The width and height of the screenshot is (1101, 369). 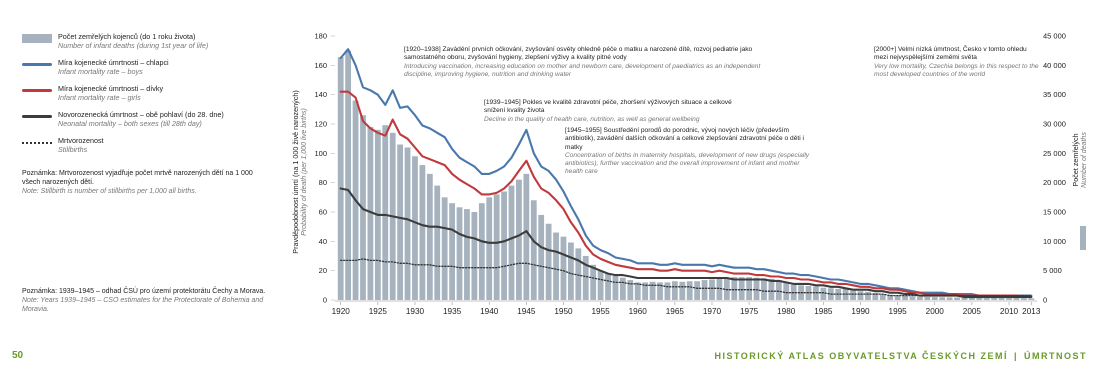 What do you see at coordinates (1009, 311) in the screenshot?
I see `x-tick-label: 2010` at bounding box center [1009, 311].